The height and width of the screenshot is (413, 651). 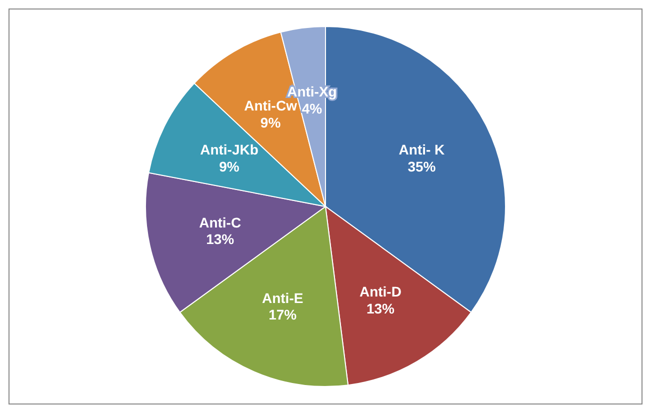 What do you see at coordinates (421, 150) in the screenshot?
I see `slice-label: Anti- K` at bounding box center [421, 150].